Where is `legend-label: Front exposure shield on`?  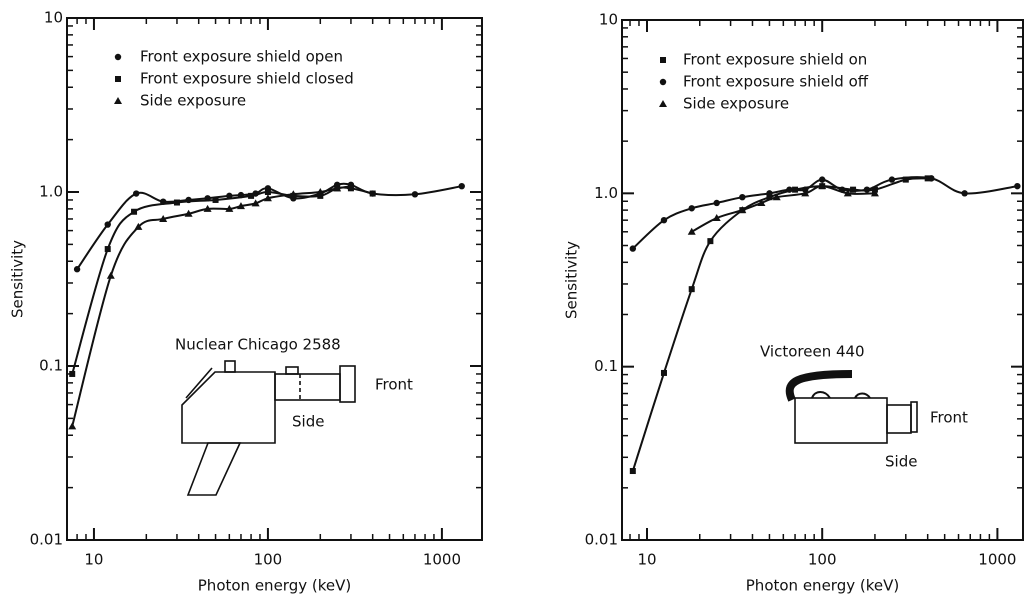
legend-label: Front exposure shield on is located at coordinates (775, 60).